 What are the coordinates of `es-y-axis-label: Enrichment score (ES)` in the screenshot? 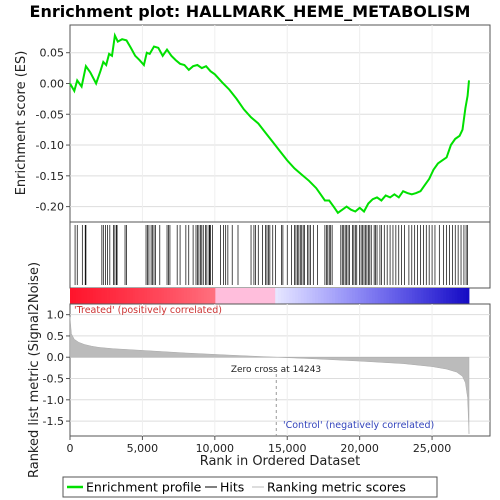 It's located at (21, 123).